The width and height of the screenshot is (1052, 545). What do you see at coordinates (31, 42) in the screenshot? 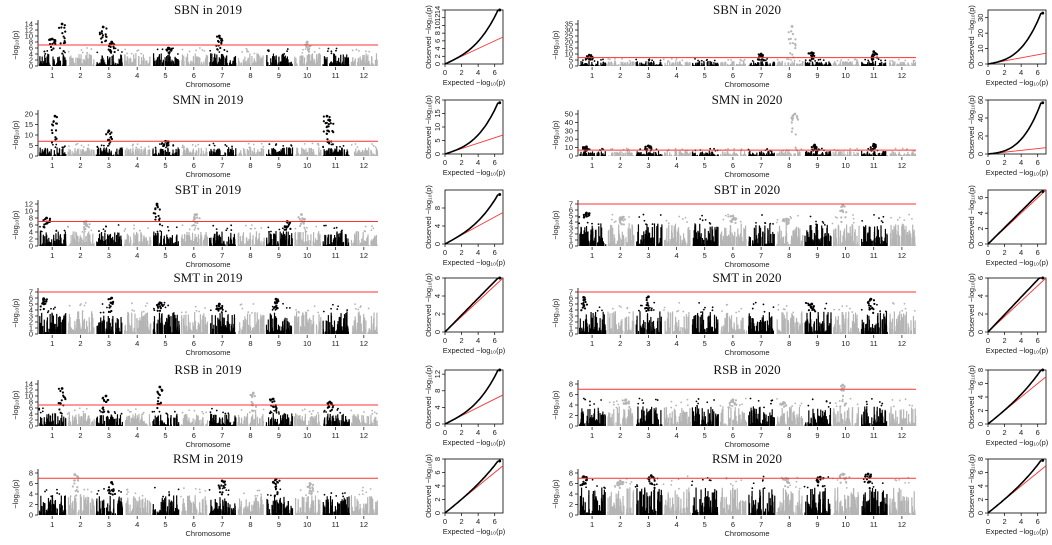
I see `y-tick-label: 8` at bounding box center [31, 42].